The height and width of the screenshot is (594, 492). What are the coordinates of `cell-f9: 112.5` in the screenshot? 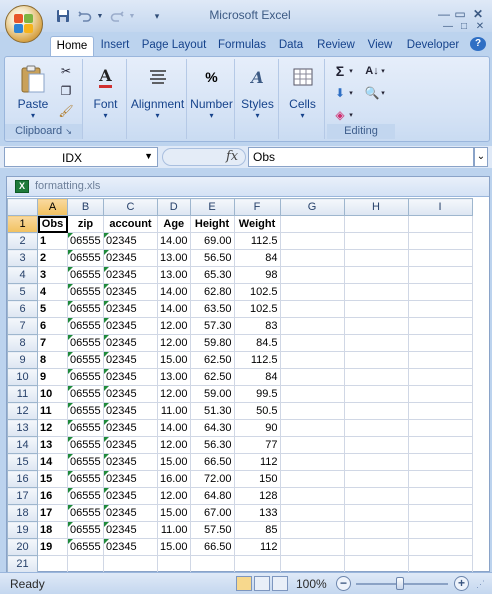 It's located at (257, 360).